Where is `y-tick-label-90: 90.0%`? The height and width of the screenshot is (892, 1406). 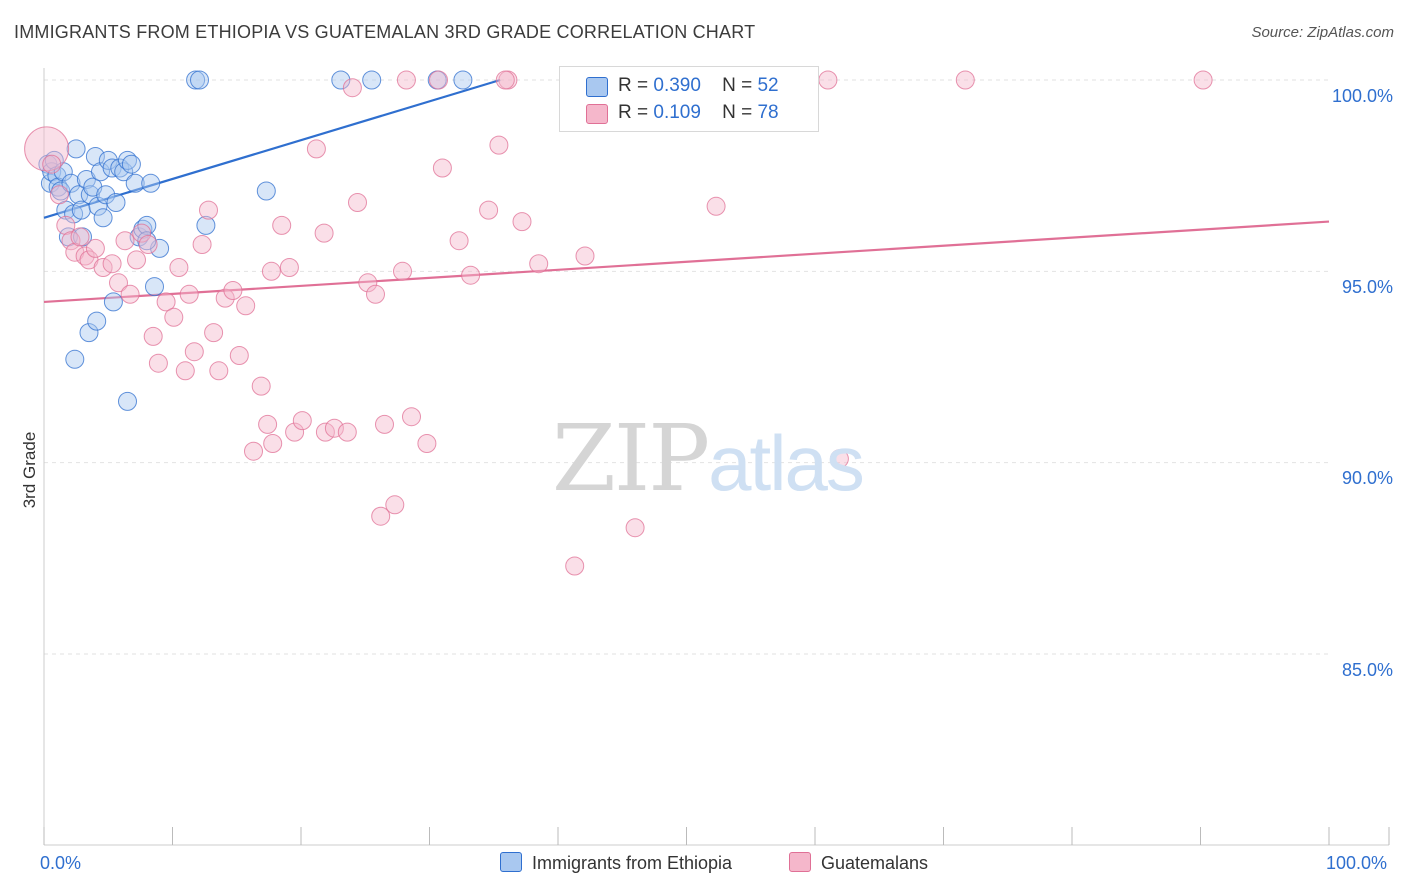 y-tick-label-90: 90.0% is located at coordinates (1367, 478).